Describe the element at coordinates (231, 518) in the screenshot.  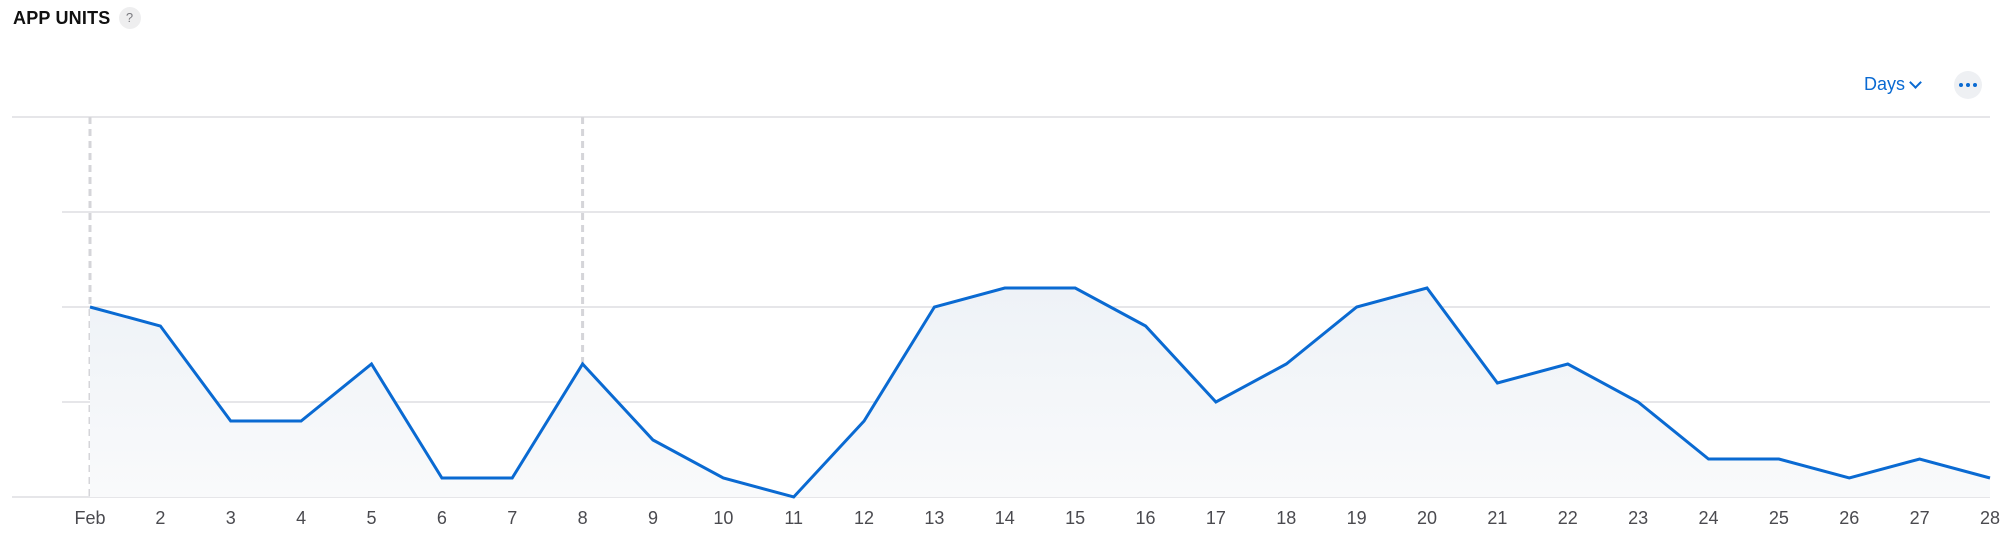
I see `x-tick-label: 3` at that location.